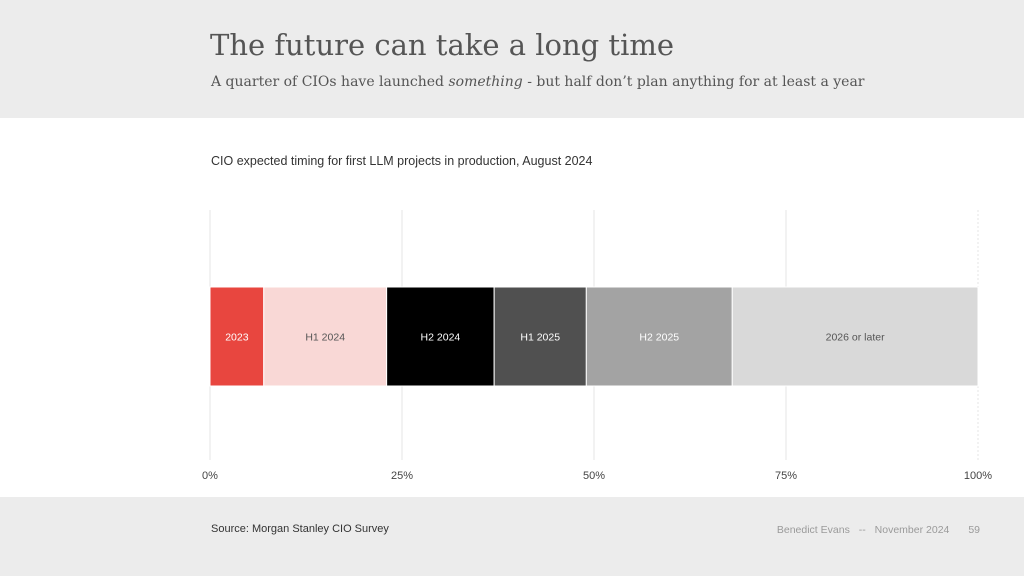 The image size is (1024, 576). What do you see at coordinates (813, 530) in the screenshot?
I see `author-name: Benedict Evans` at bounding box center [813, 530].